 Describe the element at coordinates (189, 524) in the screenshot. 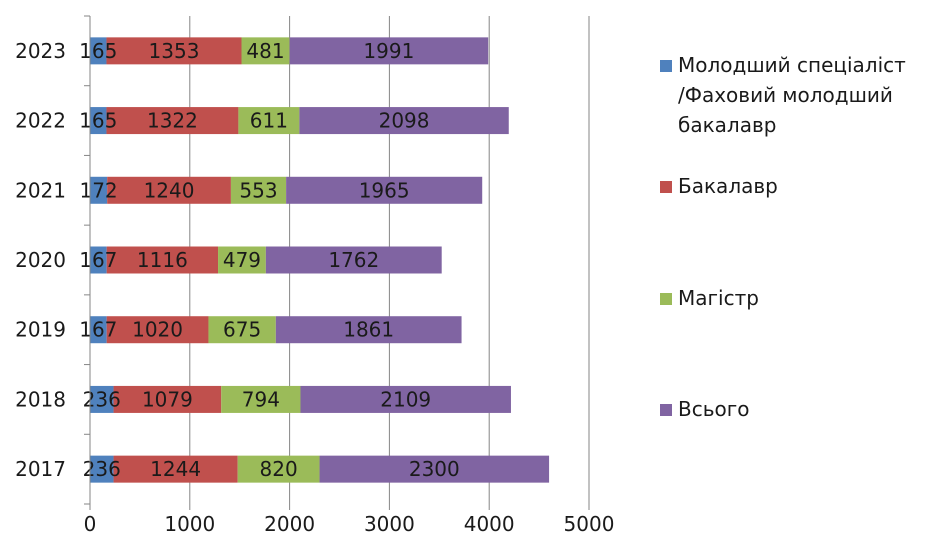

I see `x-tick-label-1000: 1000` at that location.